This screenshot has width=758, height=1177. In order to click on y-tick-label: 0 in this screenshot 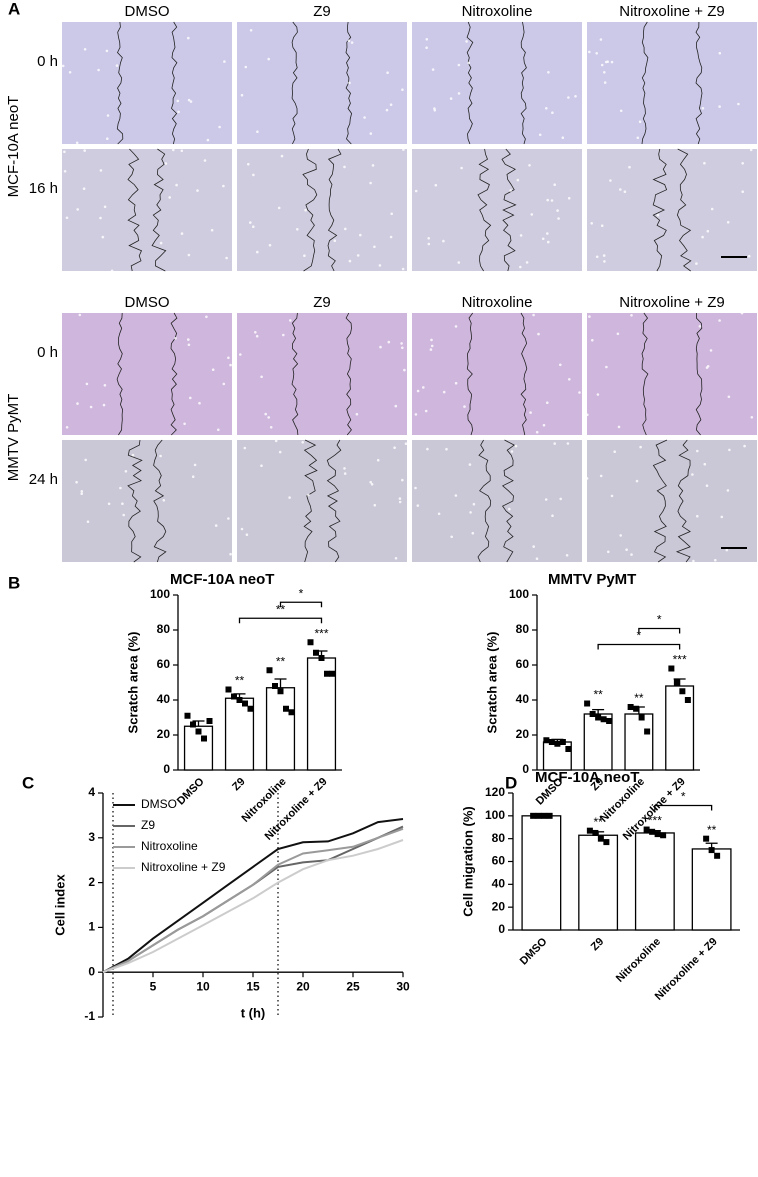, I will do `click(501, 929)`.